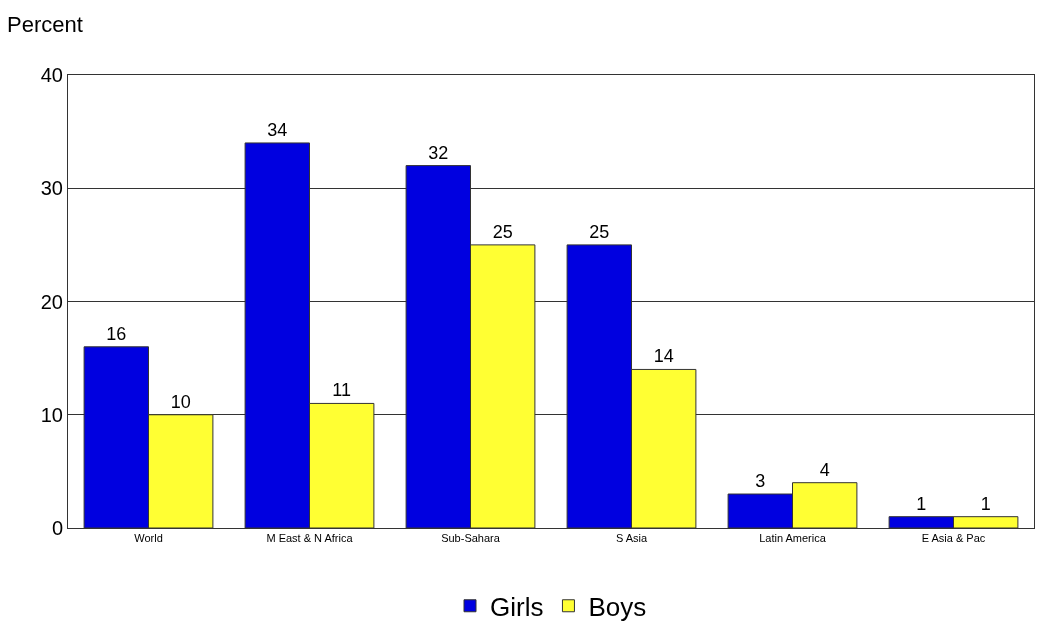  I want to click on x-tick-label: World, so click(148, 538).